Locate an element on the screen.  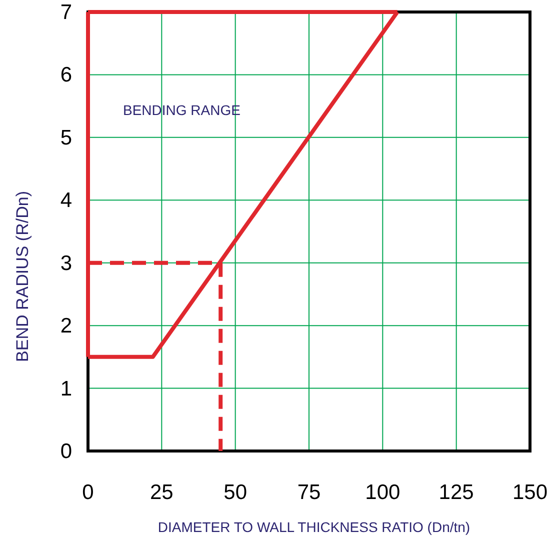
y-tick-label: 0 is located at coordinates (66, 451).